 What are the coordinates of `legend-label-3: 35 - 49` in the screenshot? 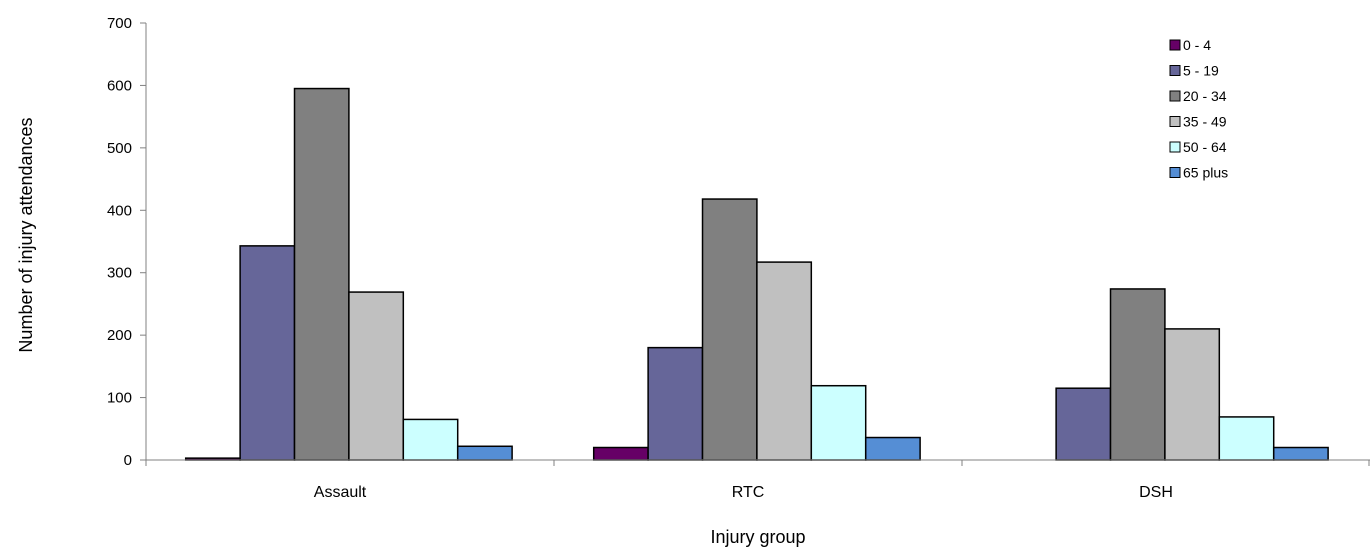 It's located at (1205, 122).